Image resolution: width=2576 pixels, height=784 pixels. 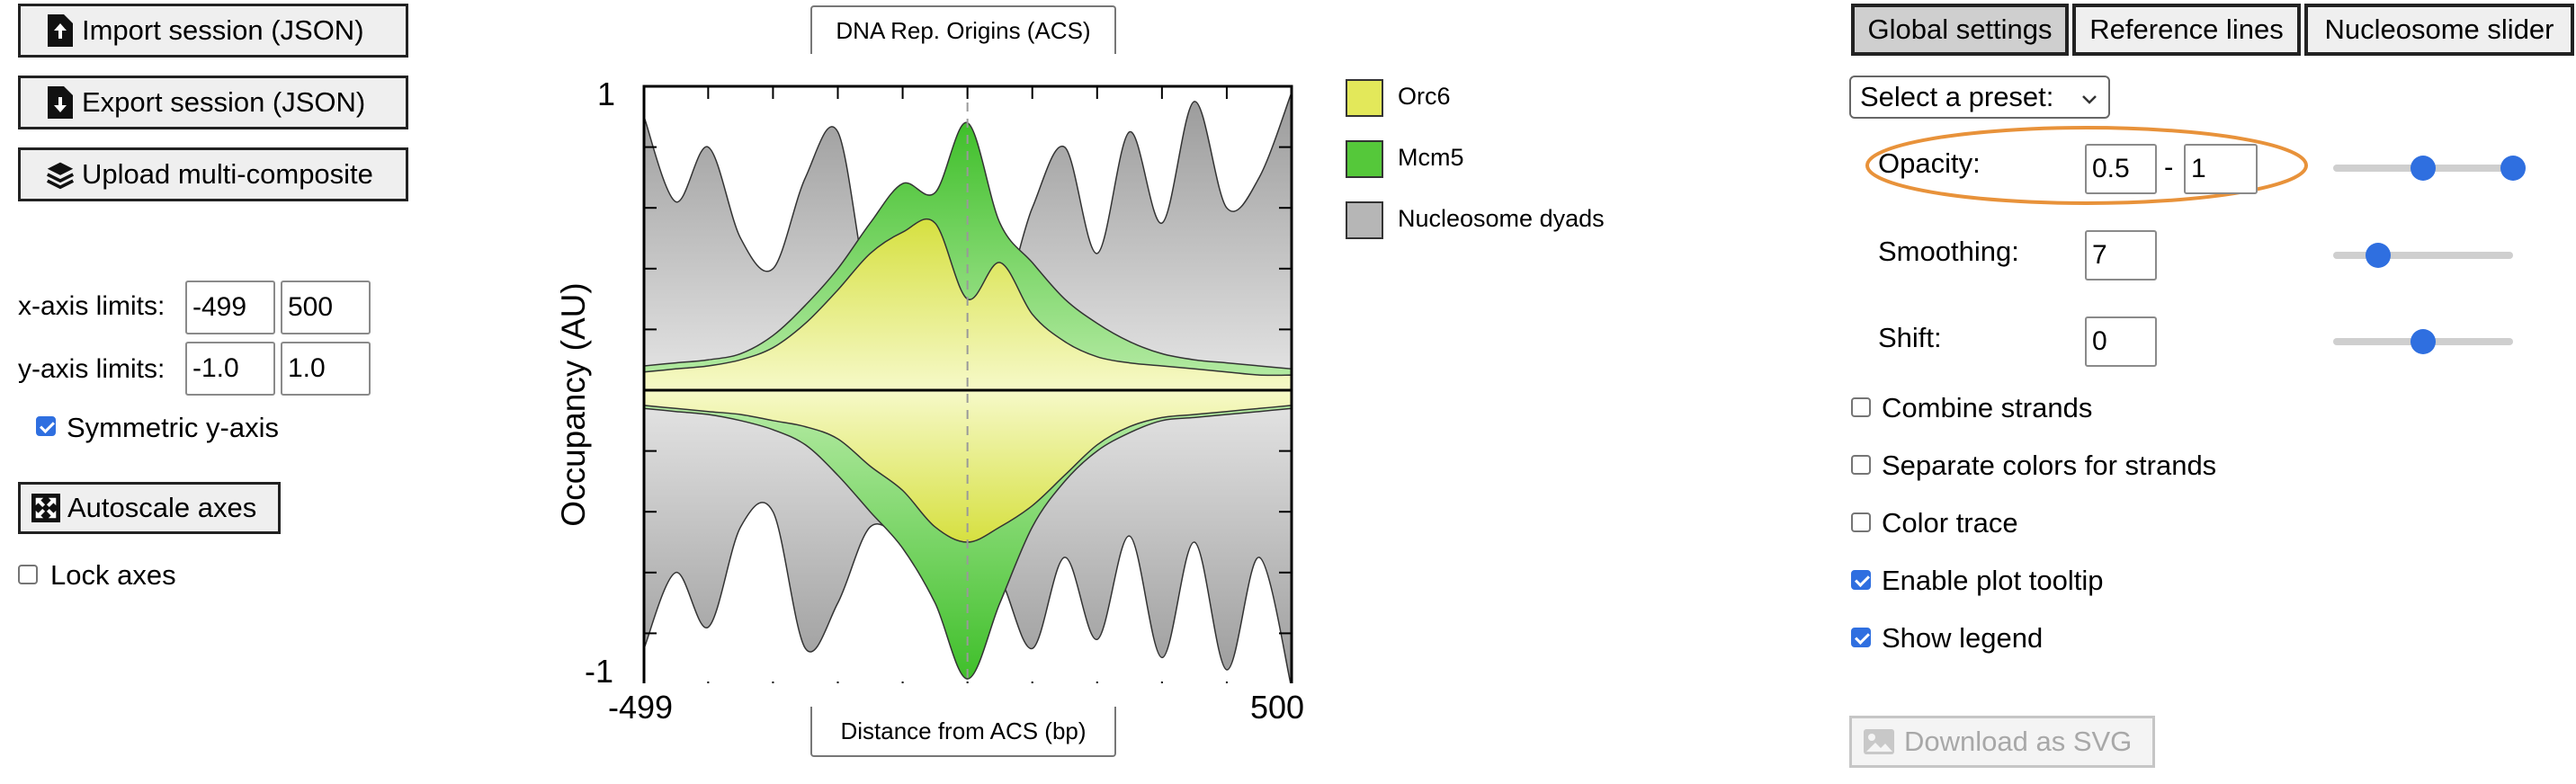 What do you see at coordinates (1364, 98) in the screenshot?
I see `legend-swatch-orc6` at bounding box center [1364, 98].